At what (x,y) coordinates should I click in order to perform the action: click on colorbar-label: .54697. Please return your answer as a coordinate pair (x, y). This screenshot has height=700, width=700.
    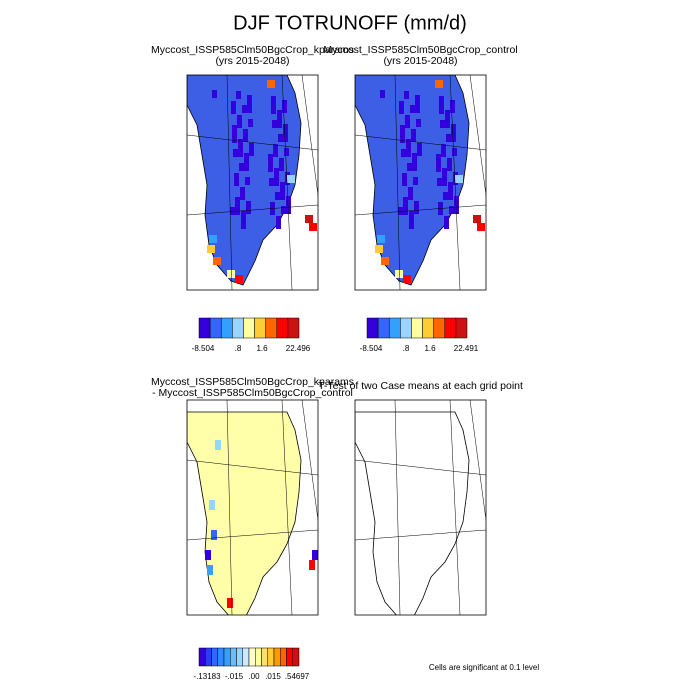
    Looking at the image, I should click on (297, 676).